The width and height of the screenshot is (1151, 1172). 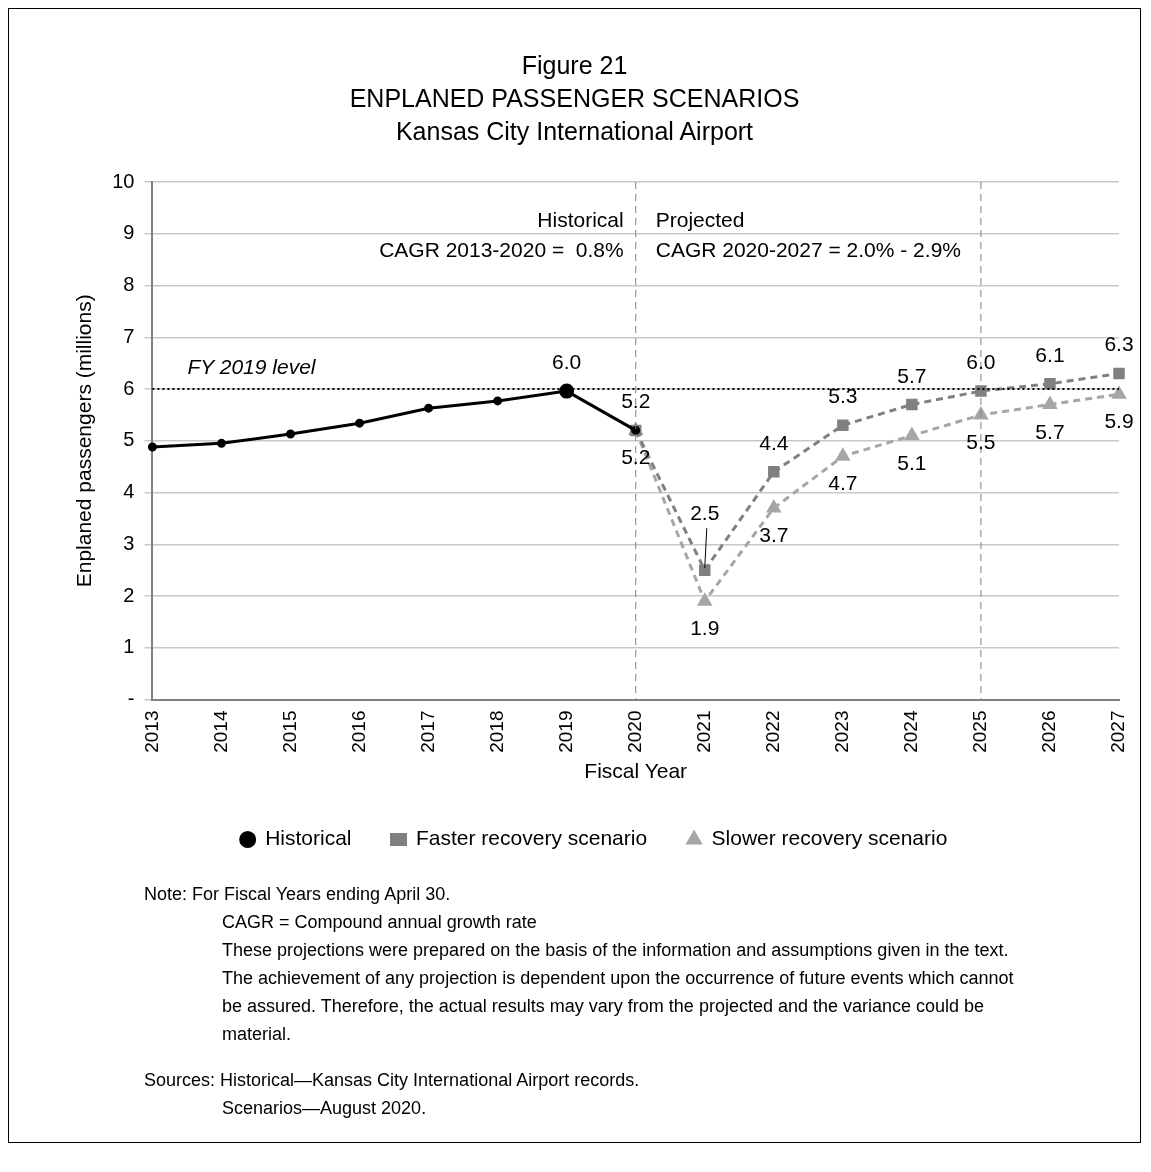 I want to click on legend-label: Historical, so click(x=308, y=838).